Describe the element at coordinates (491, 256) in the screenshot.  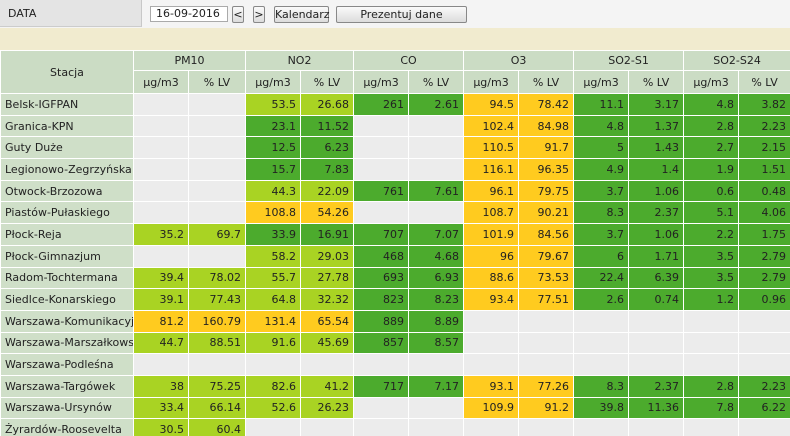
I see `value-cell: 96` at that location.